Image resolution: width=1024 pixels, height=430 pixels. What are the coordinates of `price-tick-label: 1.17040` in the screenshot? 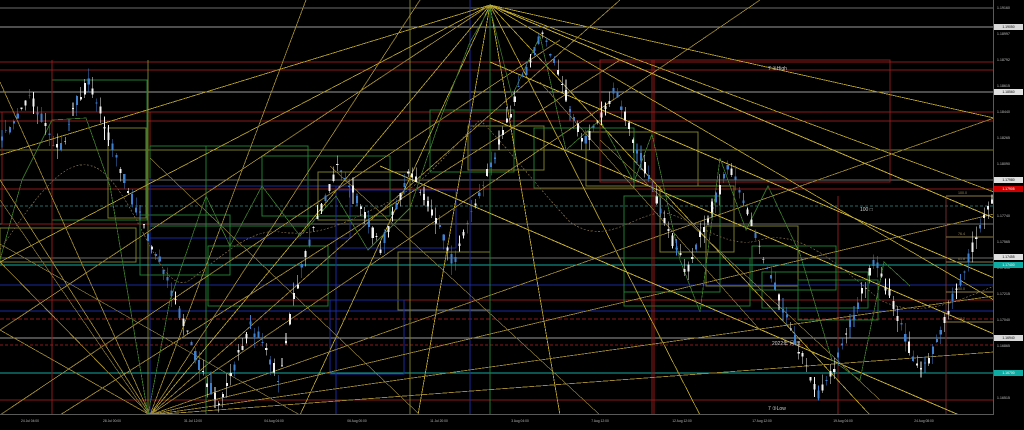 It's located at (1003, 320).